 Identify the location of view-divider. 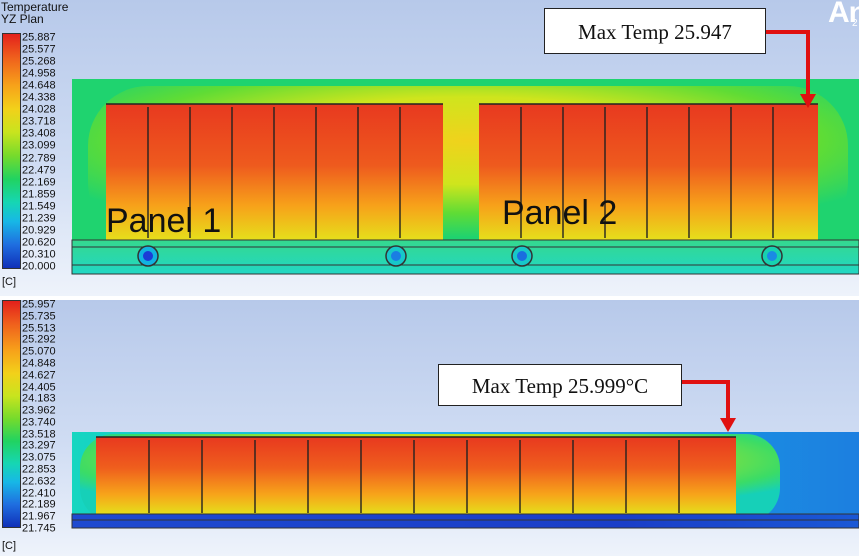
(429, 298).